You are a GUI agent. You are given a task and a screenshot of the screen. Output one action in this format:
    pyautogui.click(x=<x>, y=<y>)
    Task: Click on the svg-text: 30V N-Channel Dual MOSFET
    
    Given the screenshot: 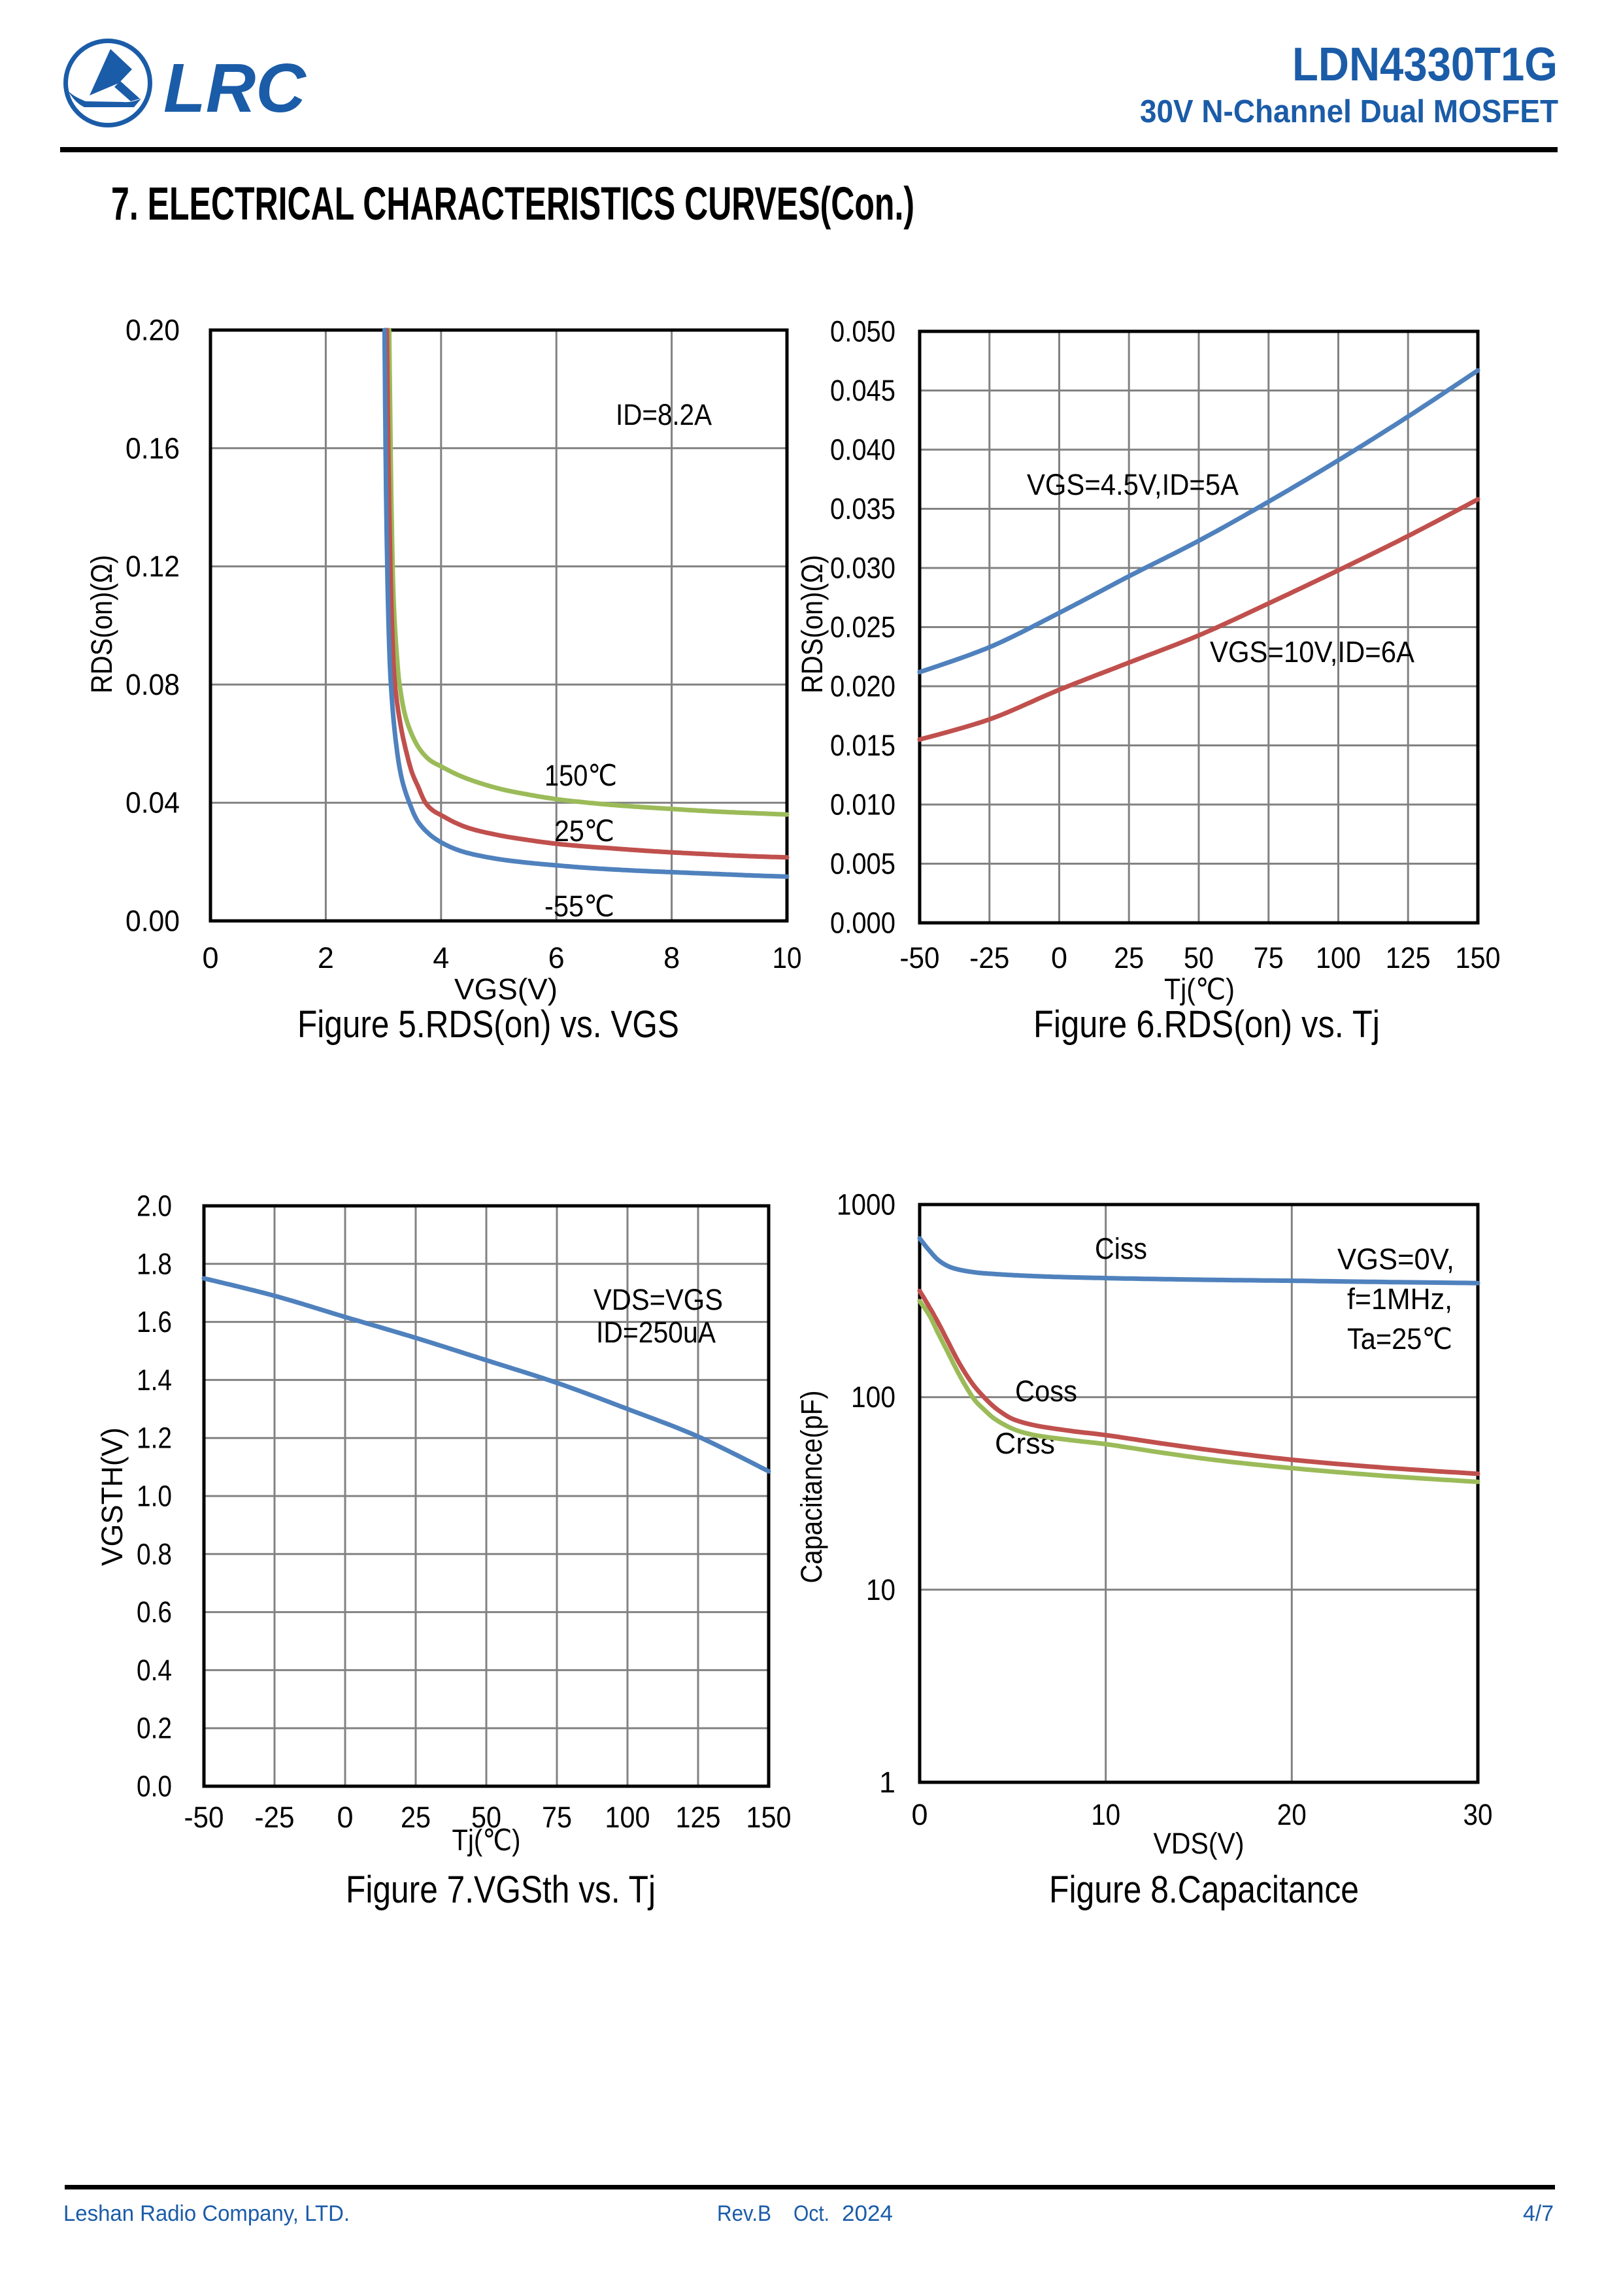 What is the action you would take?
    pyautogui.click(x=1349, y=111)
    